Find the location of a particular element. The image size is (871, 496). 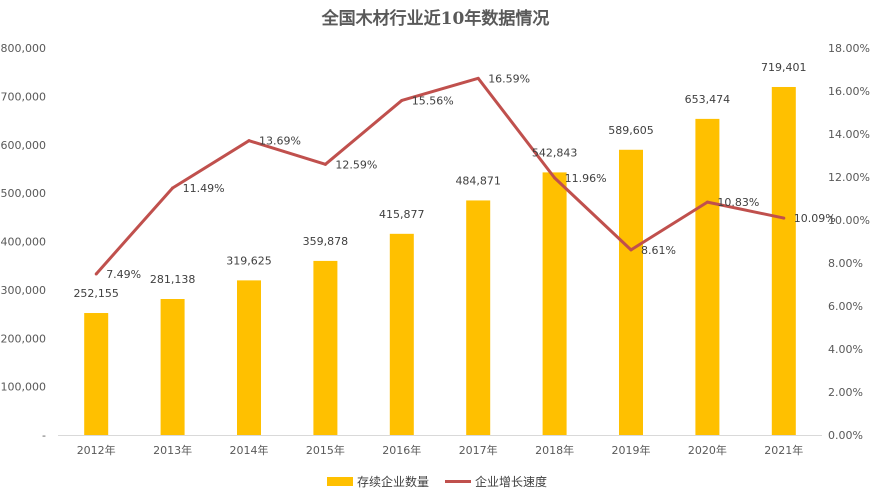

line-data-label: 12.59% is located at coordinates (356, 164).